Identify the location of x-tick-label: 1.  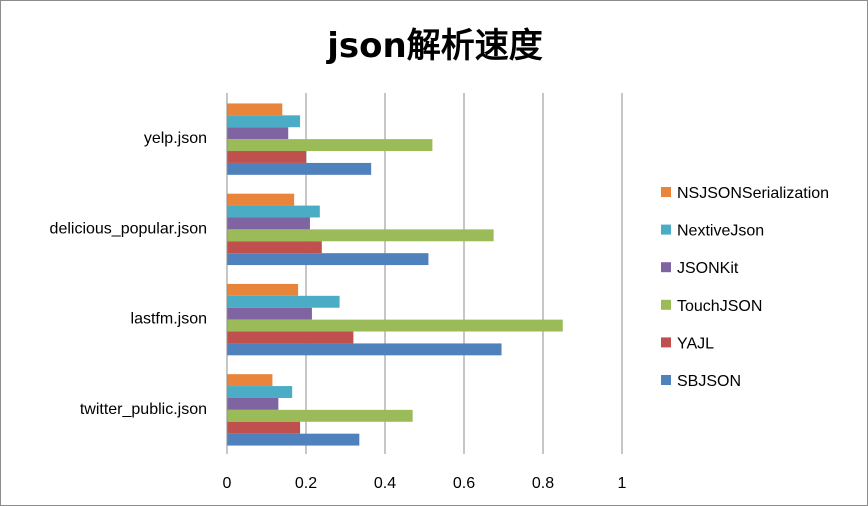
(622, 483).